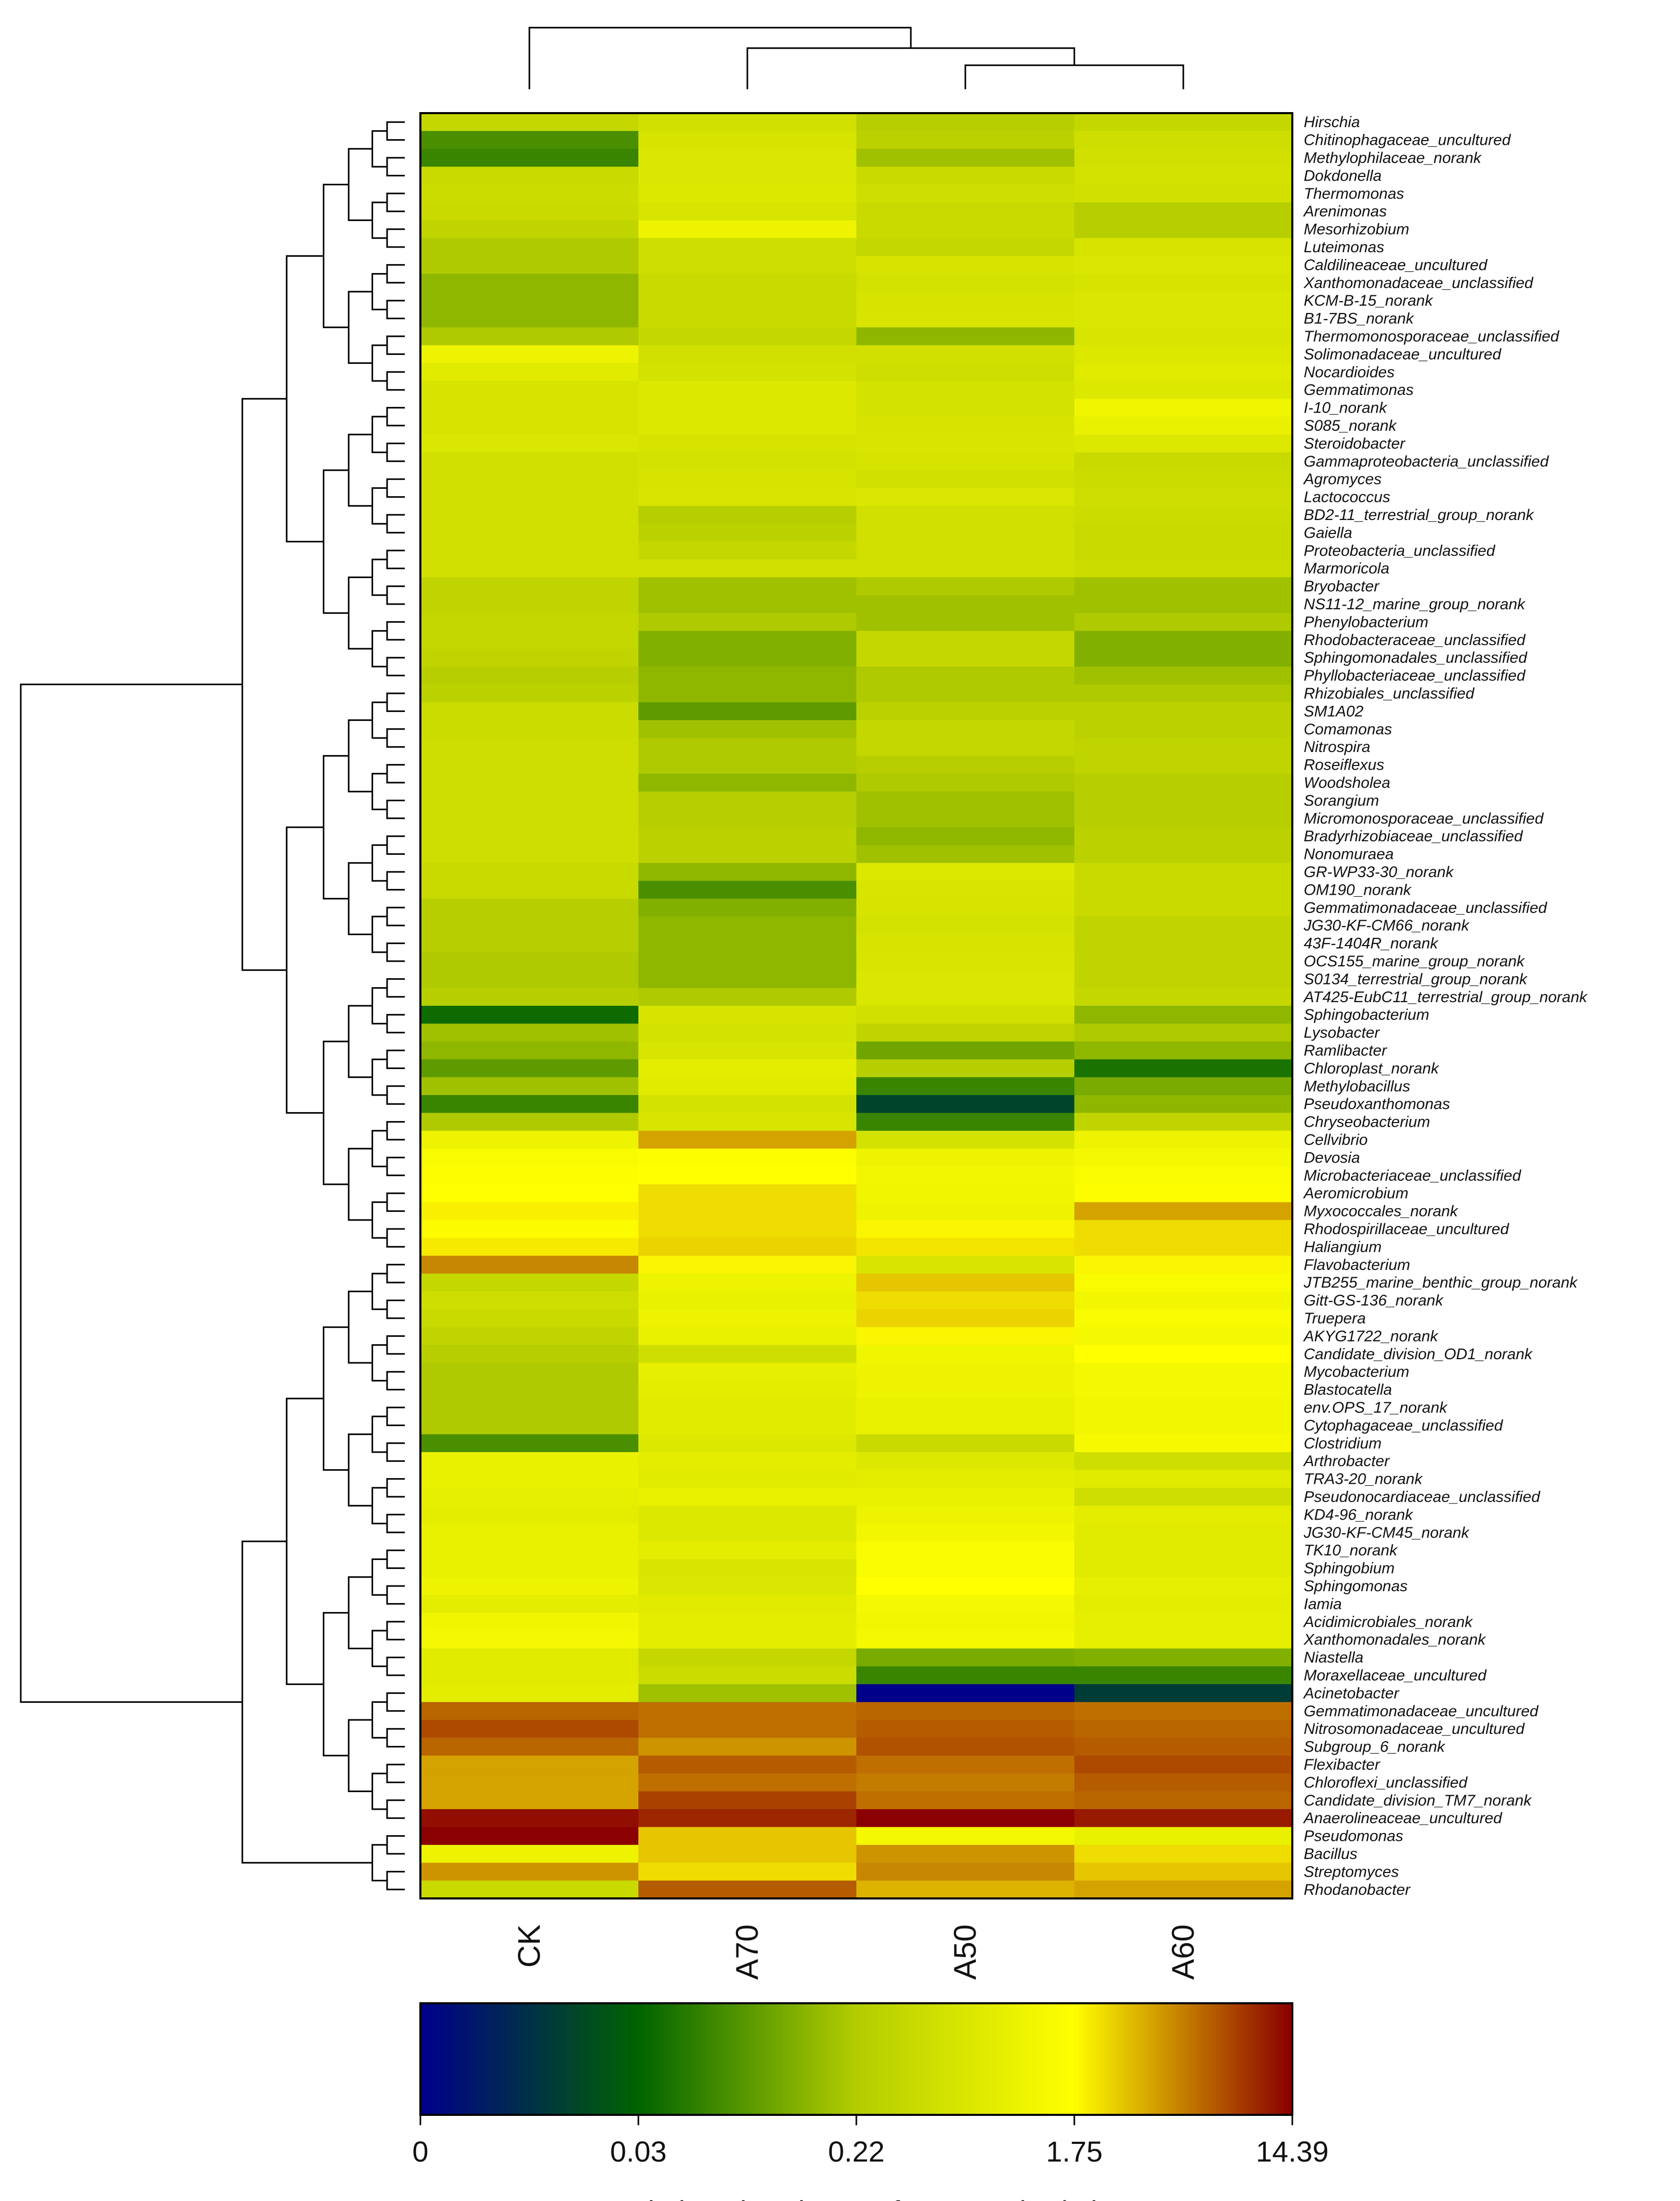 This screenshot has width=1680, height=2201. I want to click on row-label: Gitt-GS-136_norank, so click(1374, 1300).